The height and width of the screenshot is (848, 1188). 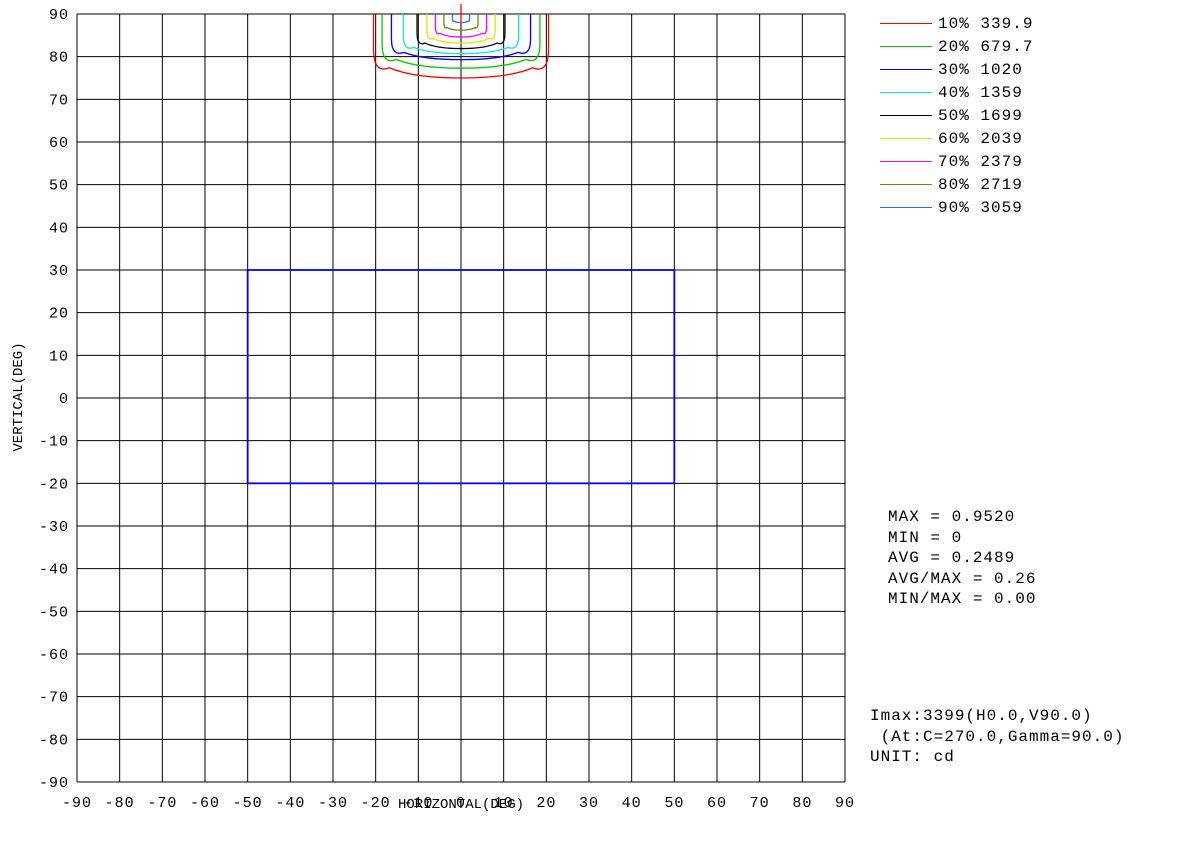 I want to click on contour-line-50pct, so click(x=461, y=32).